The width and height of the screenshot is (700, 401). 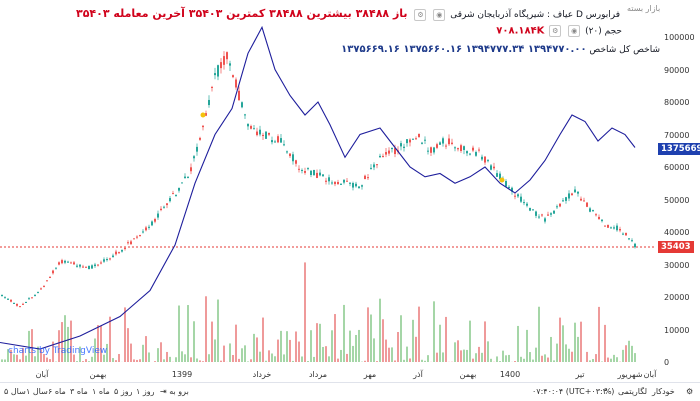 I want to click on goto-date-button: ⇥ برو به, so click(x=174, y=391).